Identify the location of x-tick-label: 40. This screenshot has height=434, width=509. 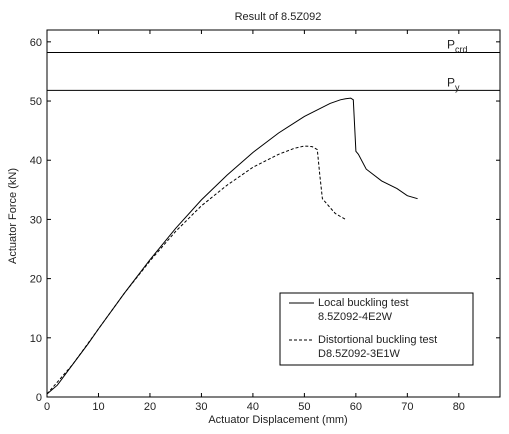
(253, 407).